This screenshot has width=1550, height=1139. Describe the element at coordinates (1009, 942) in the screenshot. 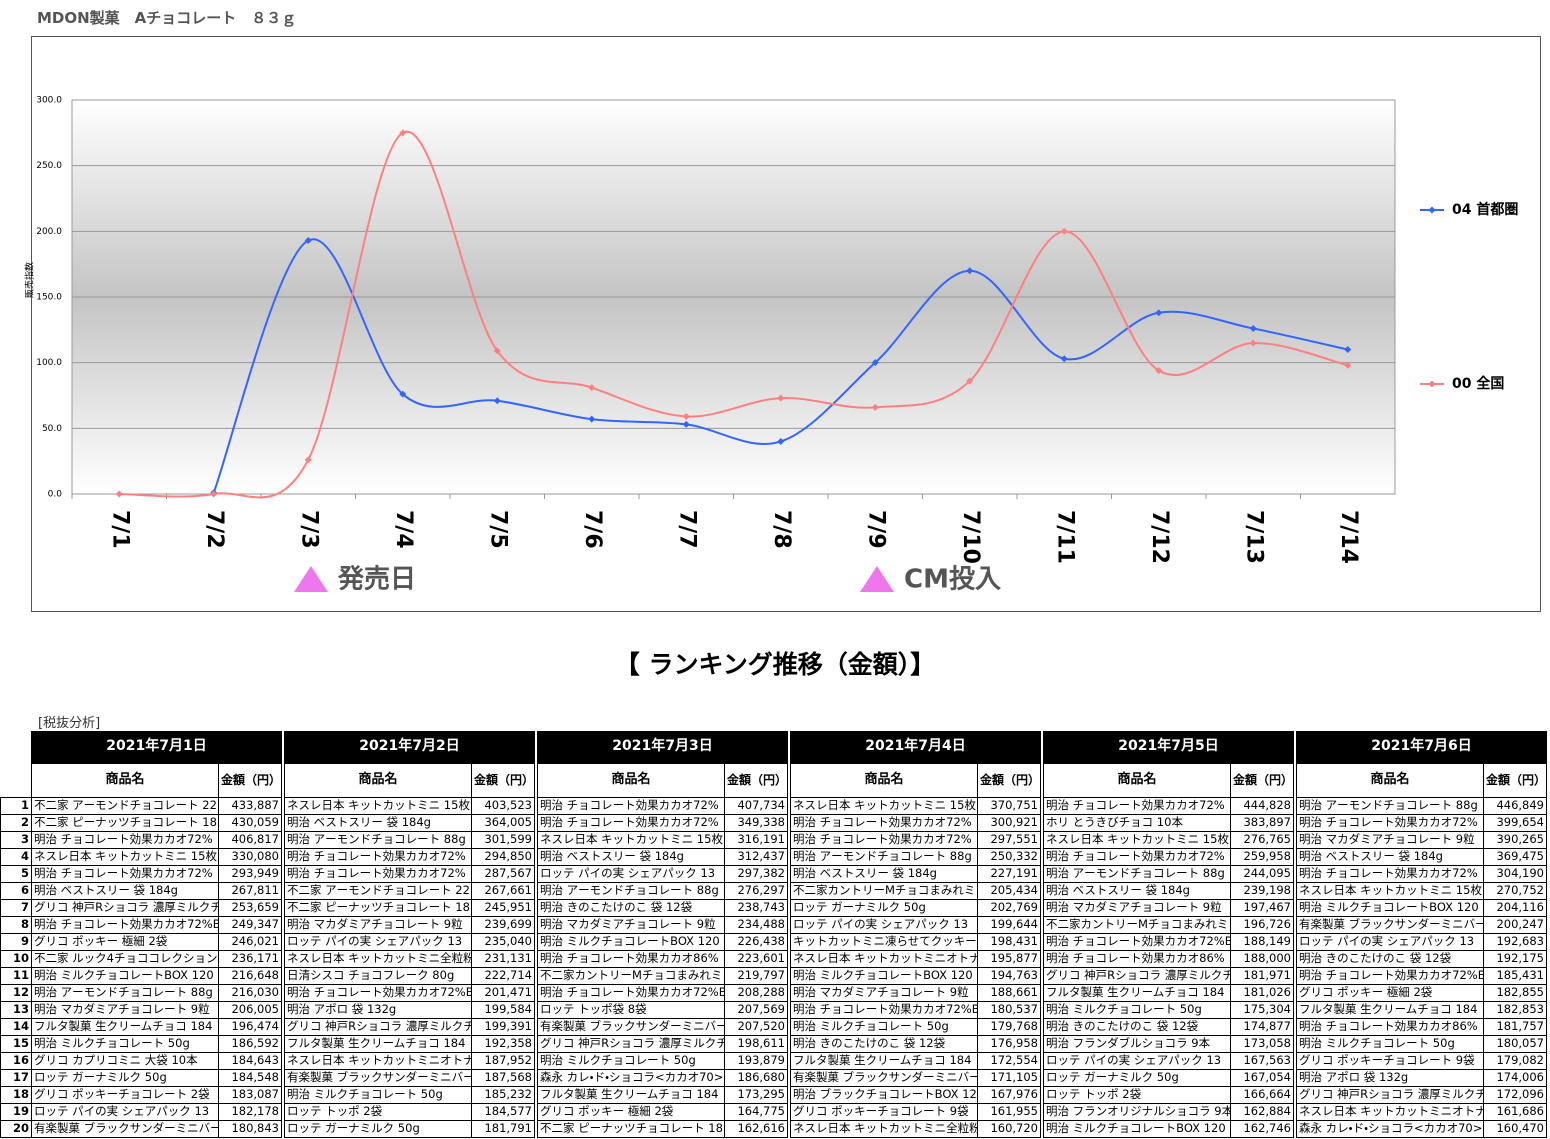

I see `sales-amount: 198,431` at that location.